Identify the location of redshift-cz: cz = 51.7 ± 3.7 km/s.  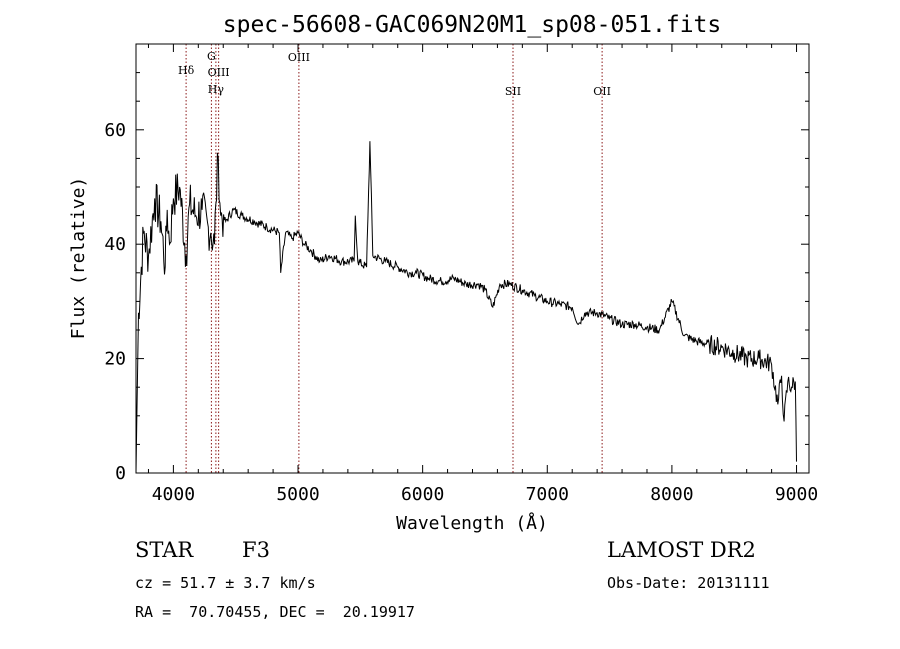
(225, 583).